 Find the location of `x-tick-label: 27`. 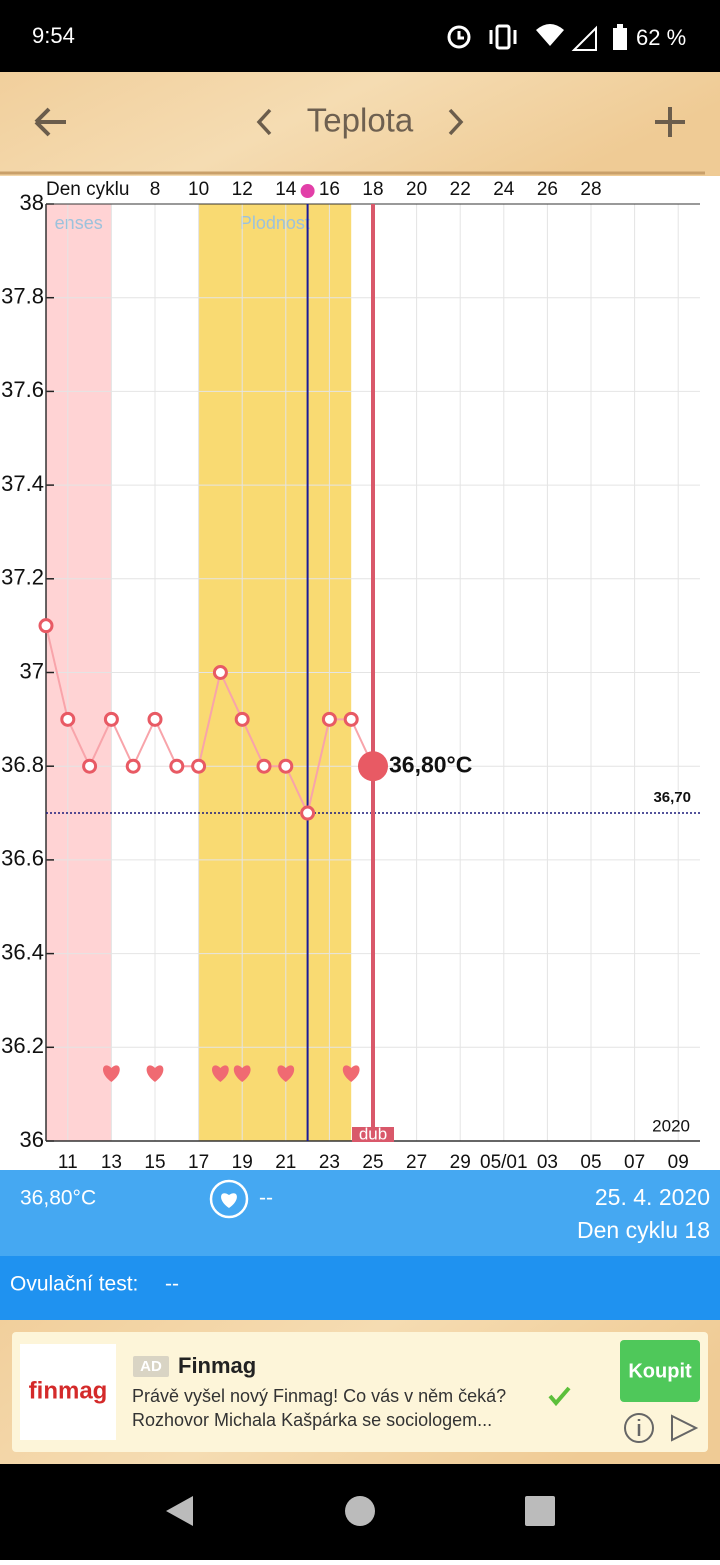

x-tick-label: 27 is located at coordinates (416, 1162).